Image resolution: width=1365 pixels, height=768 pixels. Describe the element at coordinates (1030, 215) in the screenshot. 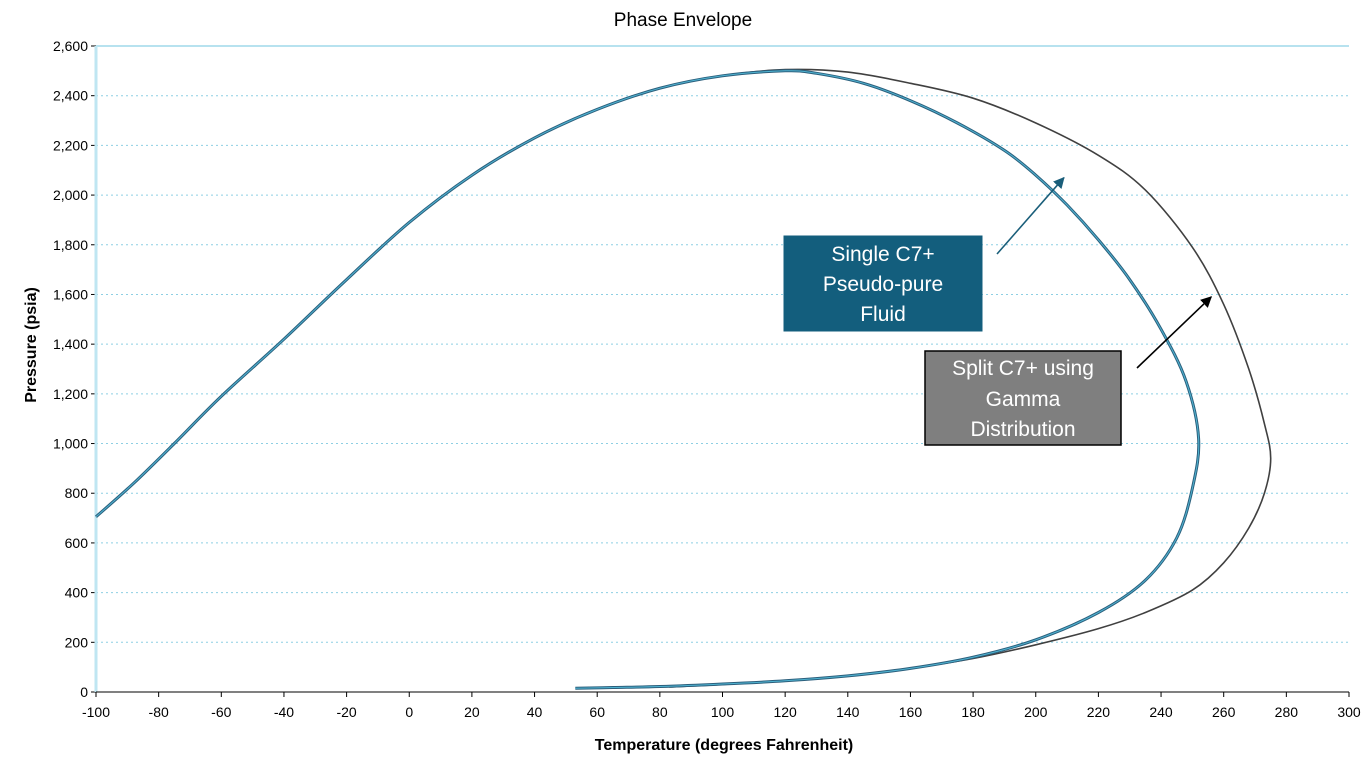

I see `annotation-single-c7-arrow` at that location.